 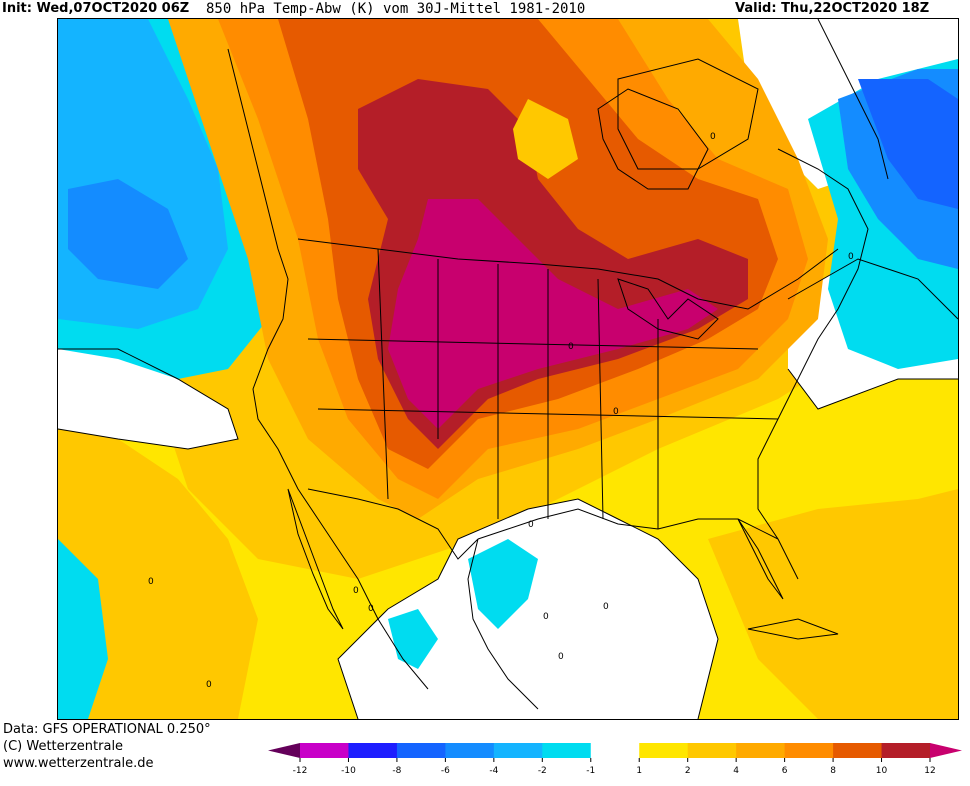 What do you see at coordinates (760, 559) in the screenshot?
I see `florida` at bounding box center [760, 559].